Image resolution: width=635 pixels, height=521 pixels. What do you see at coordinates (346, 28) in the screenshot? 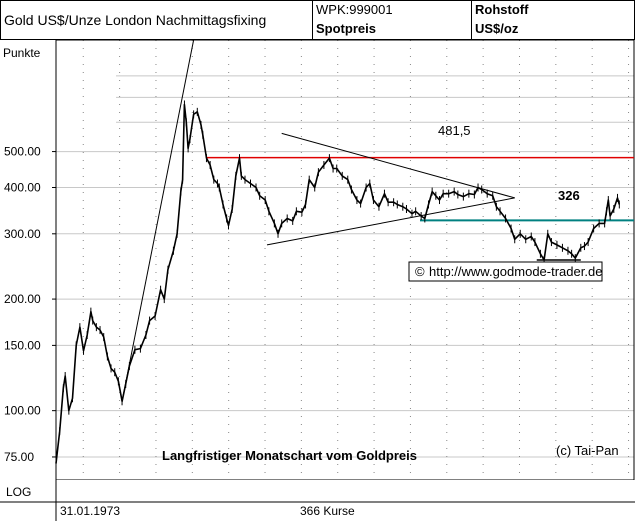
I see `price-type-label: Spotpreis` at bounding box center [346, 28].